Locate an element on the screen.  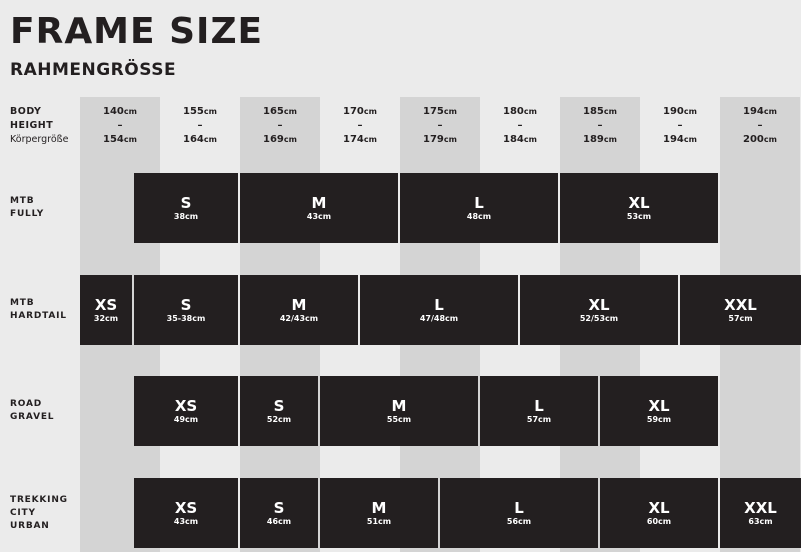
size-block: M 43cm is located at coordinates (319, 208).